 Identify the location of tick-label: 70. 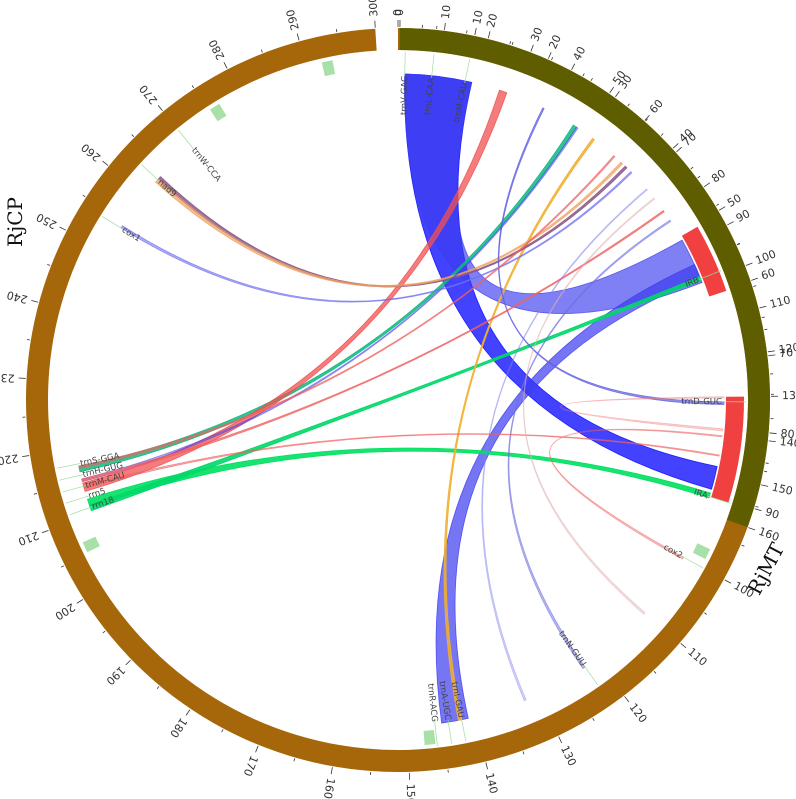
(785, 353).